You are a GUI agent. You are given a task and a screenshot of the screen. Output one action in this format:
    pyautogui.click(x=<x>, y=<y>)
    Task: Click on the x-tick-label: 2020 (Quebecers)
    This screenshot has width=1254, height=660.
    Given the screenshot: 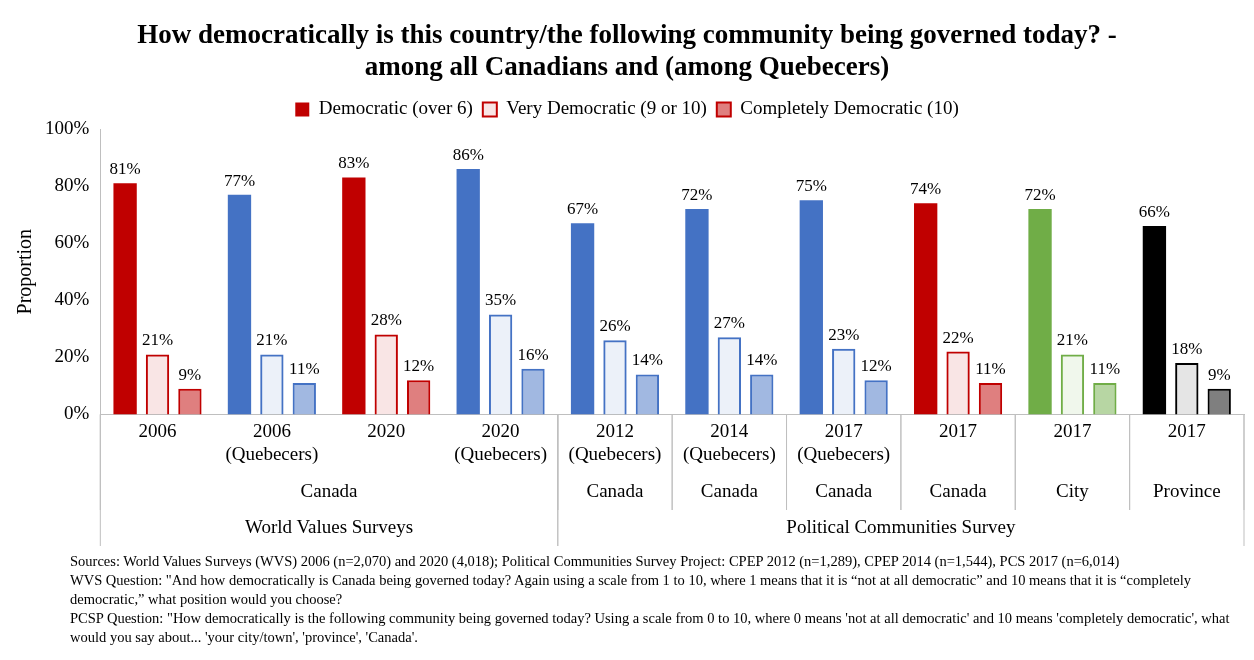 What is the action you would take?
    pyautogui.click(x=501, y=442)
    